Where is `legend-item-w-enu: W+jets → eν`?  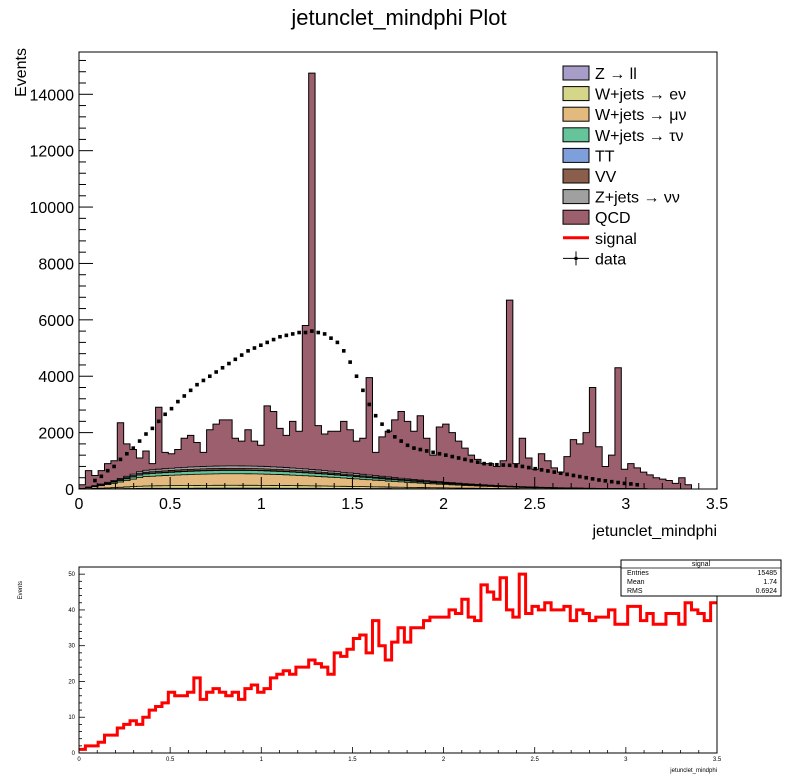 legend-item-w-enu: W+jets → eν is located at coordinates (624, 95).